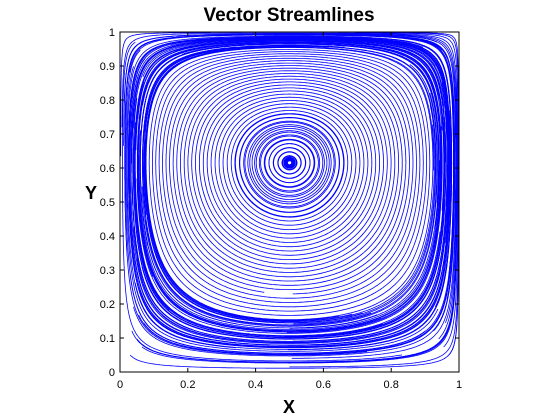  I want to click on x-tick-label: 0.6, so click(323, 385).